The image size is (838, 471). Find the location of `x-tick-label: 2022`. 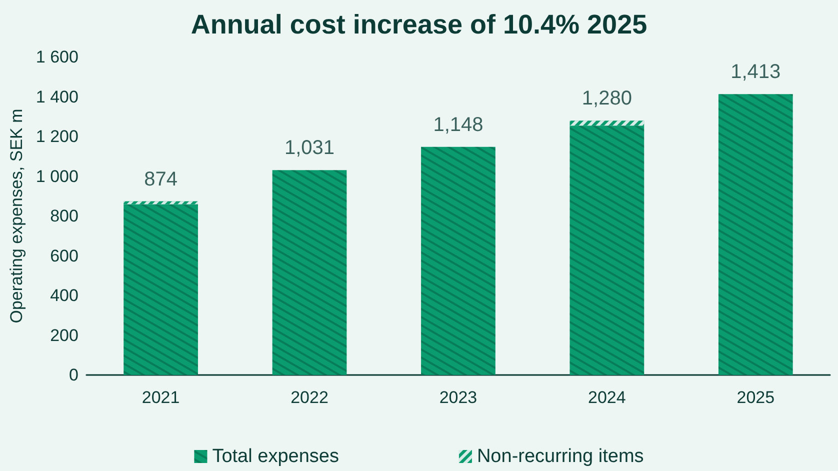

x-tick-label: 2022 is located at coordinates (309, 397).